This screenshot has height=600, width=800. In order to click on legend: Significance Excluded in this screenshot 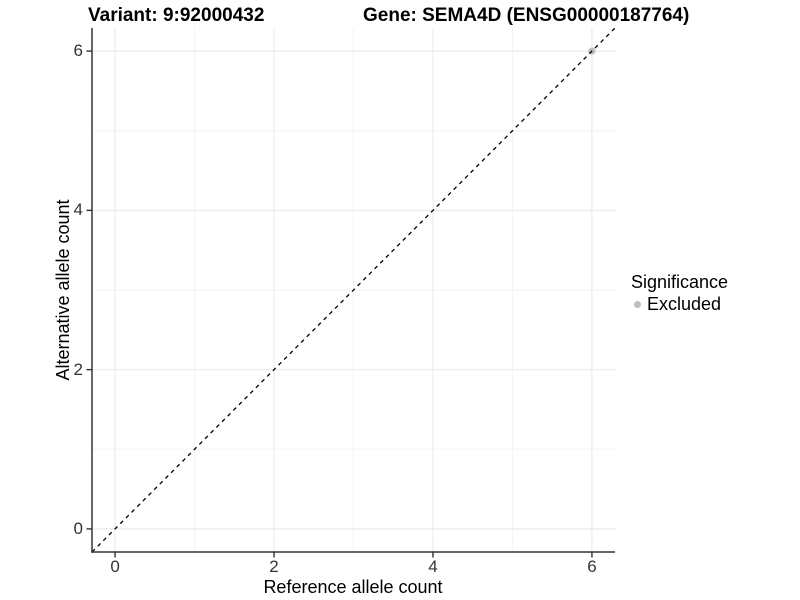, I will do `click(679, 293)`.